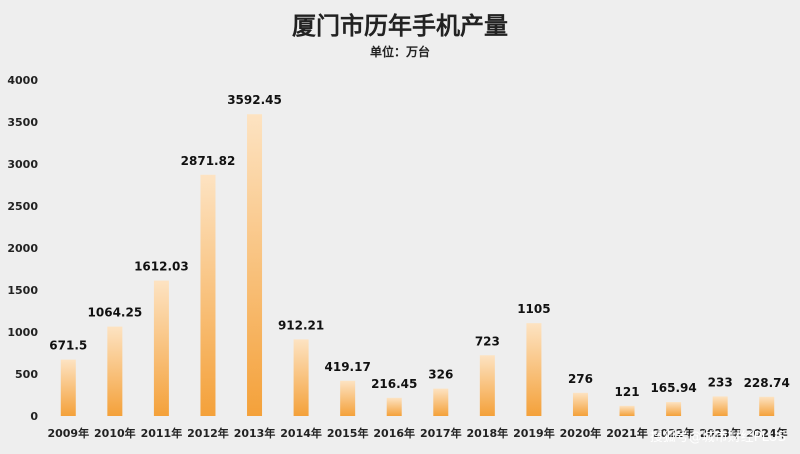 The width and height of the screenshot is (800, 454). Describe the element at coordinates (767, 383) in the screenshot. I see `data-label: 228.74` at that location.